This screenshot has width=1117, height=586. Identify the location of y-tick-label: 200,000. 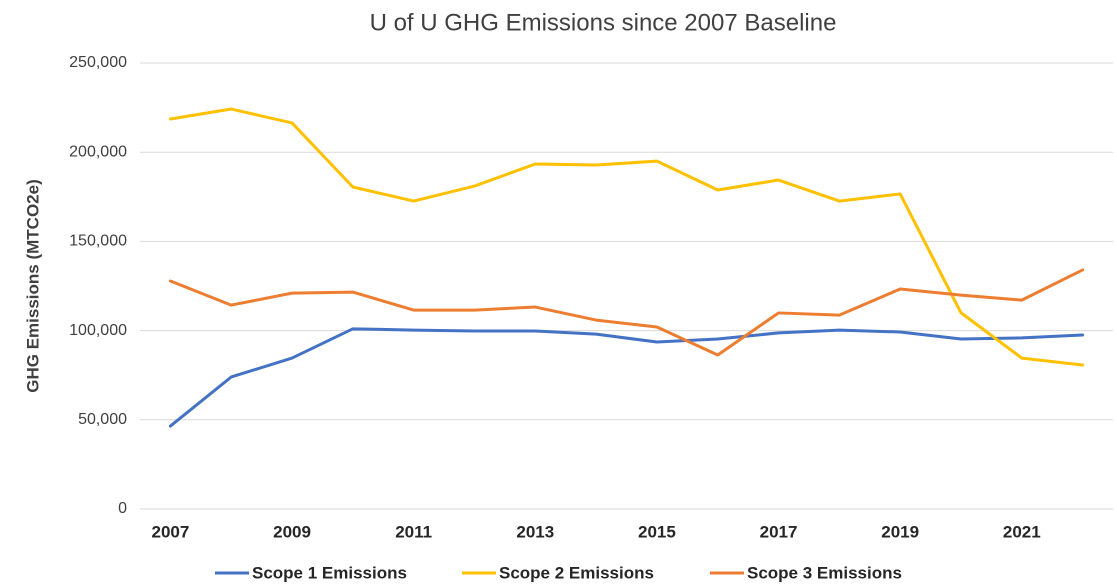
(98, 151).